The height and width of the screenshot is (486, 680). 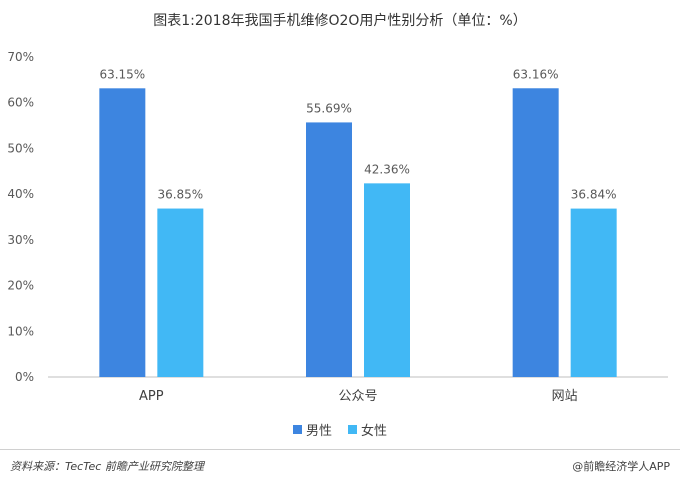 What do you see at coordinates (594, 195) in the screenshot?
I see `data-label: 36.84%` at bounding box center [594, 195].